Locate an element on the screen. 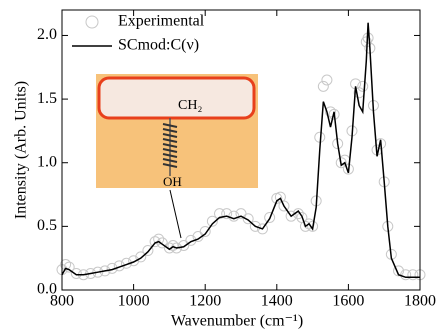  legend-label: Experimental is located at coordinates (161, 21).